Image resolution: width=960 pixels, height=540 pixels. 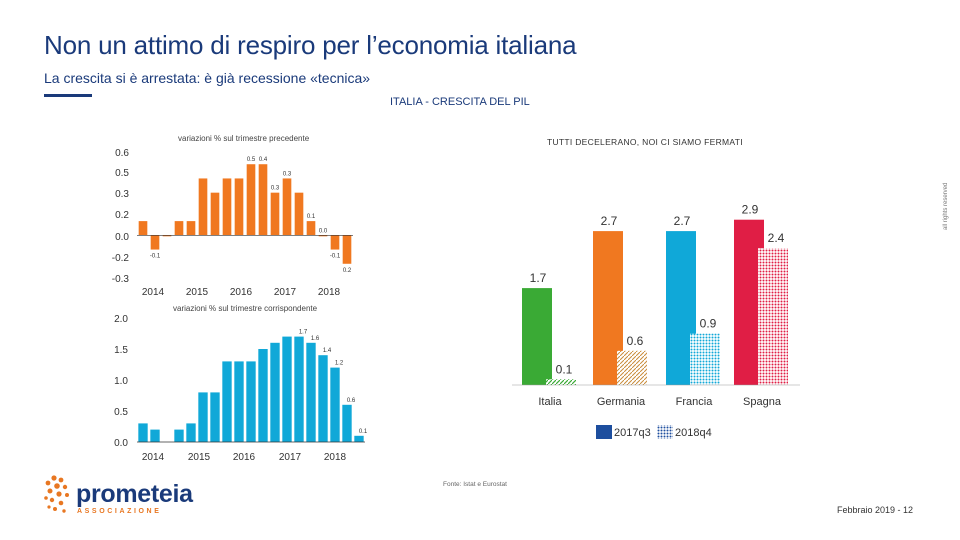 I want to click on chart2-data-label: 0.6, so click(x=351, y=401).